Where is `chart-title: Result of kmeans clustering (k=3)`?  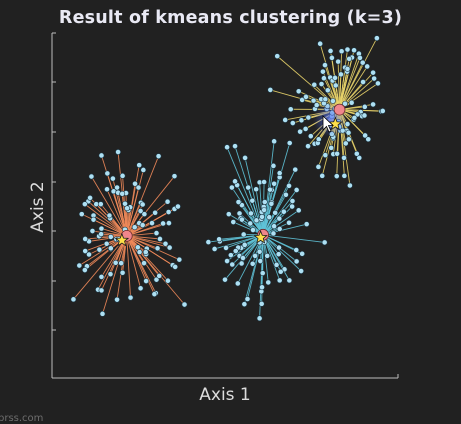 chart-title: Result of kmeans clustering (k=3) is located at coordinates (230, 18).